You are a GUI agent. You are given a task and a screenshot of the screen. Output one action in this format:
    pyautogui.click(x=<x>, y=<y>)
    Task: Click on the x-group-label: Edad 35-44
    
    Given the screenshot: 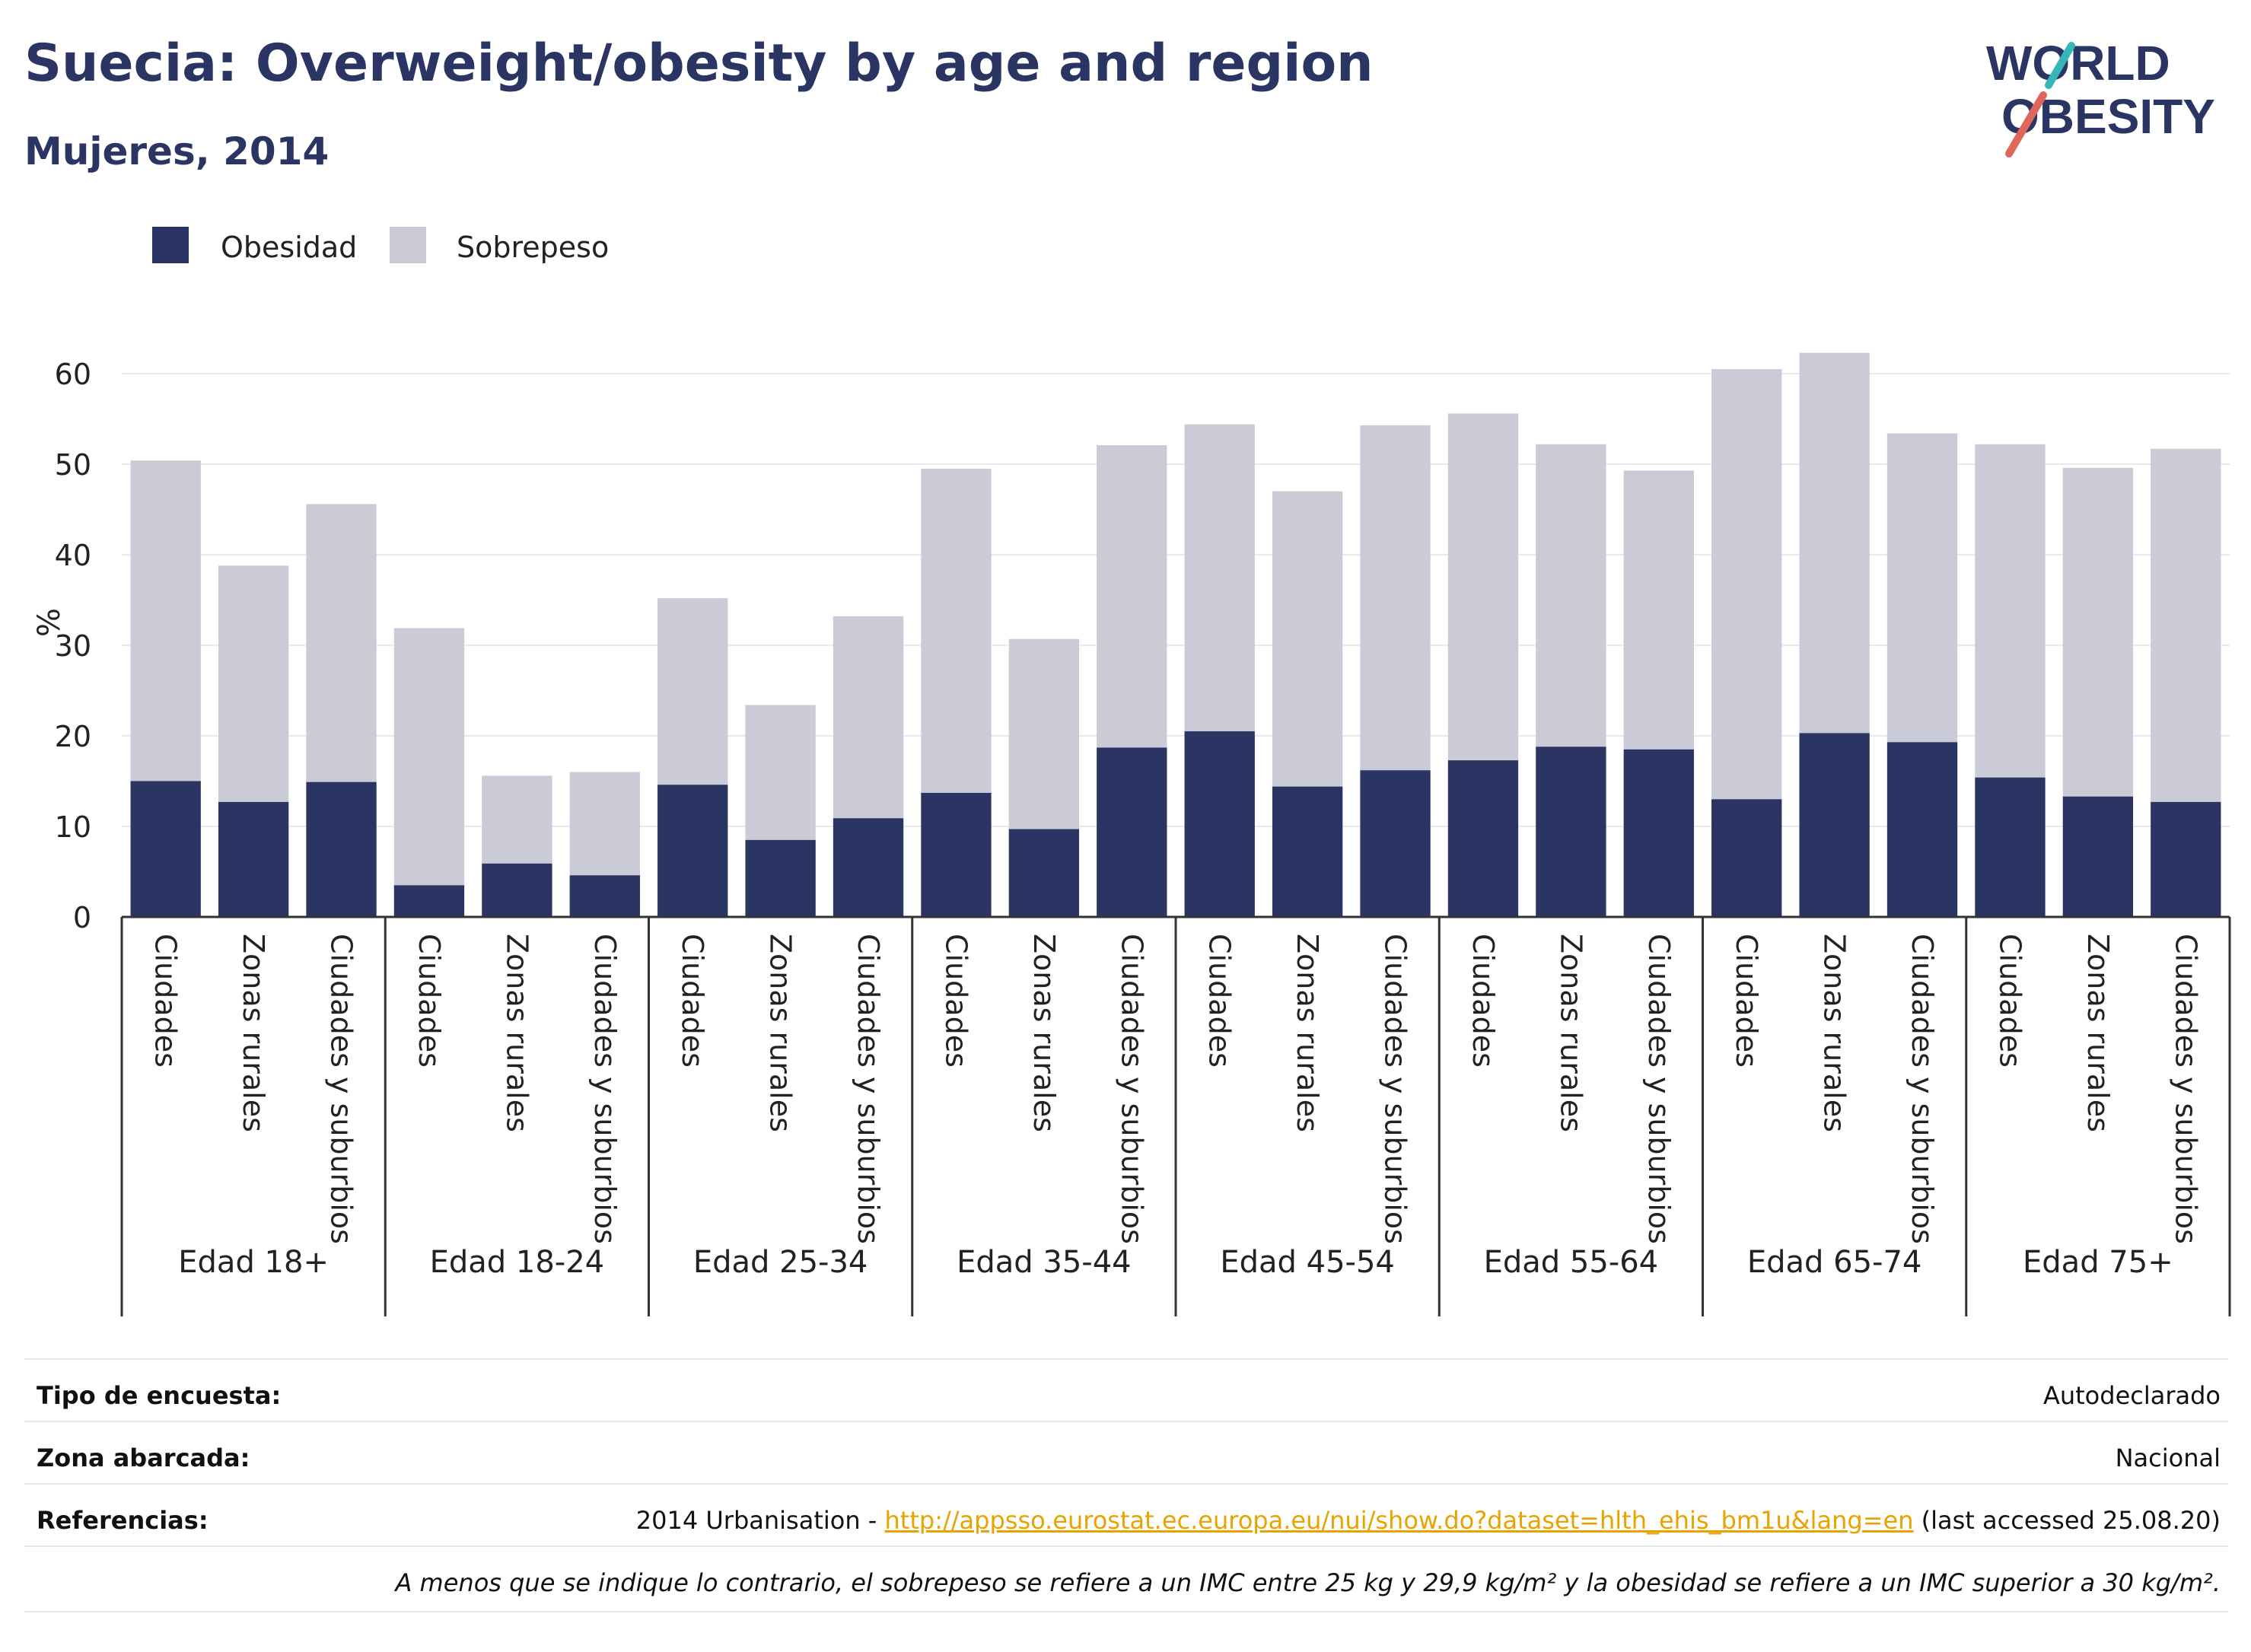 What is the action you would take?
    pyautogui.click(x=1044, y=1262)
    